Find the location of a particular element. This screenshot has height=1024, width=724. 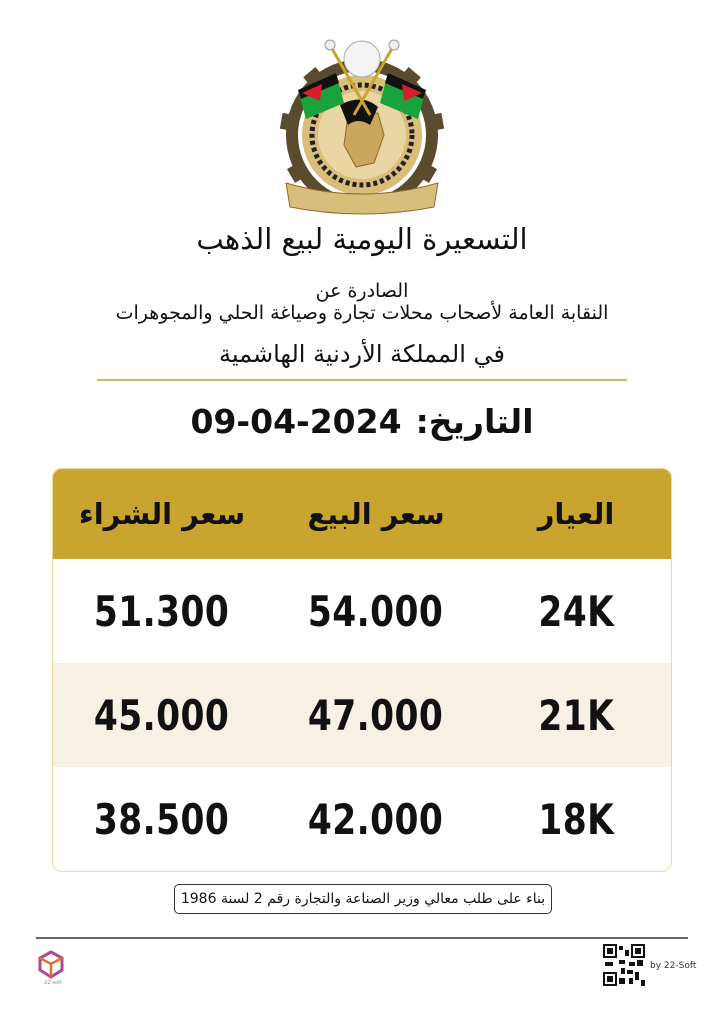

sell-price-cell: 47.000 is located at coordinates (376, 715).